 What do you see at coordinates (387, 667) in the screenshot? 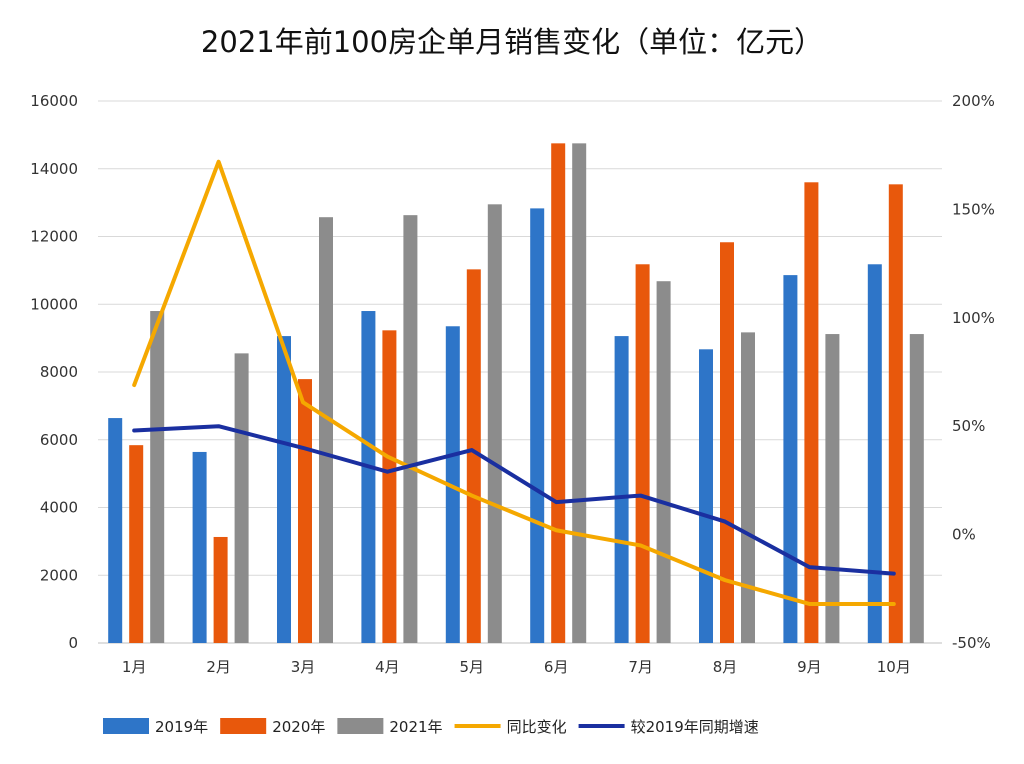
I see `x-tick-label: 4月` at bounding box center [387, 667].